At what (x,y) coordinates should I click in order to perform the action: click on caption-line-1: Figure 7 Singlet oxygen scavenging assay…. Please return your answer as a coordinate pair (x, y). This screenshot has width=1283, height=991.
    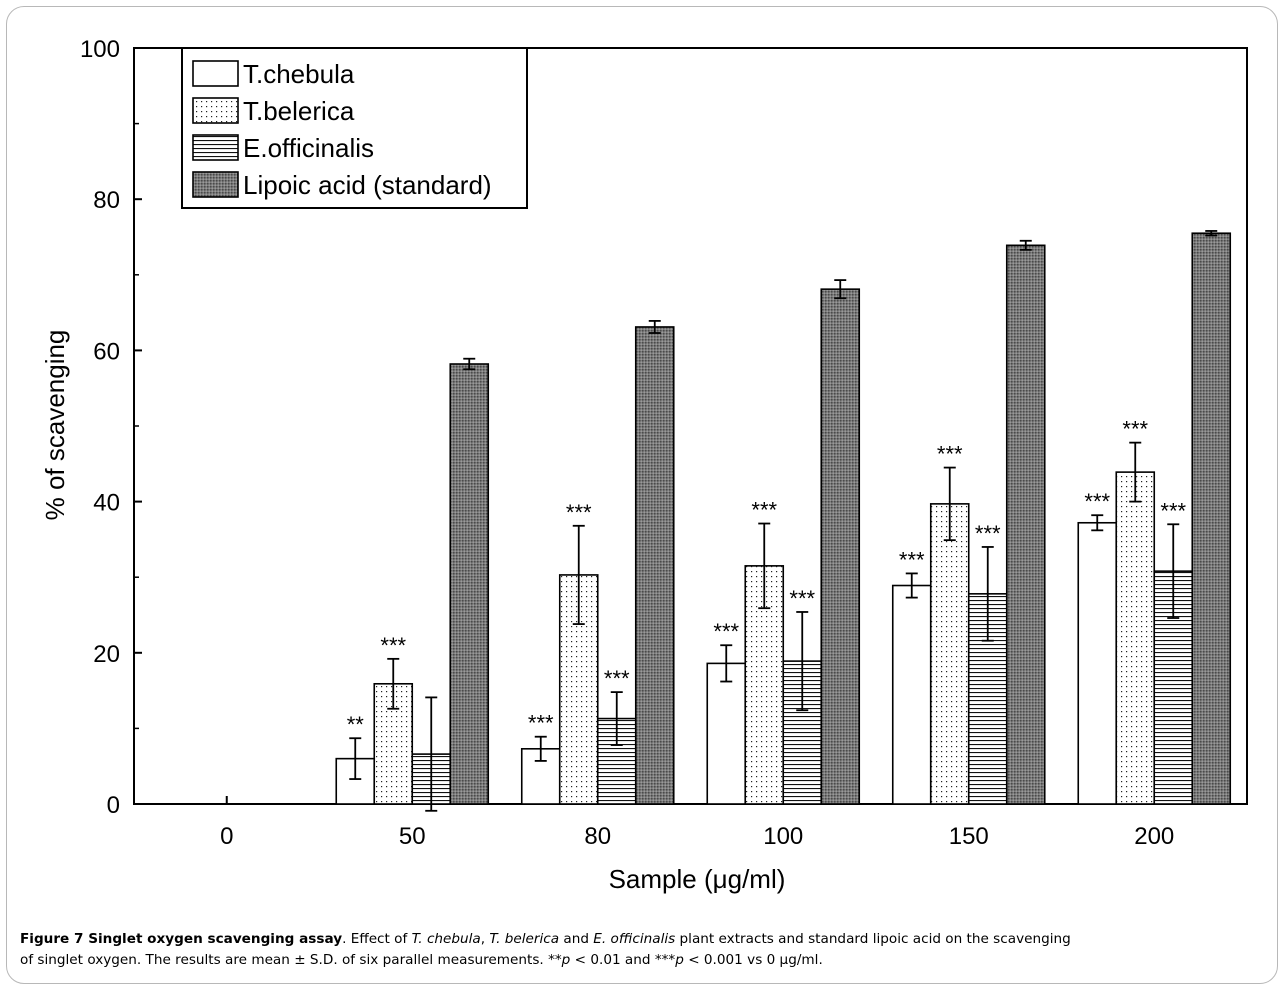
    Looking at the image, I should click on (645, 939).